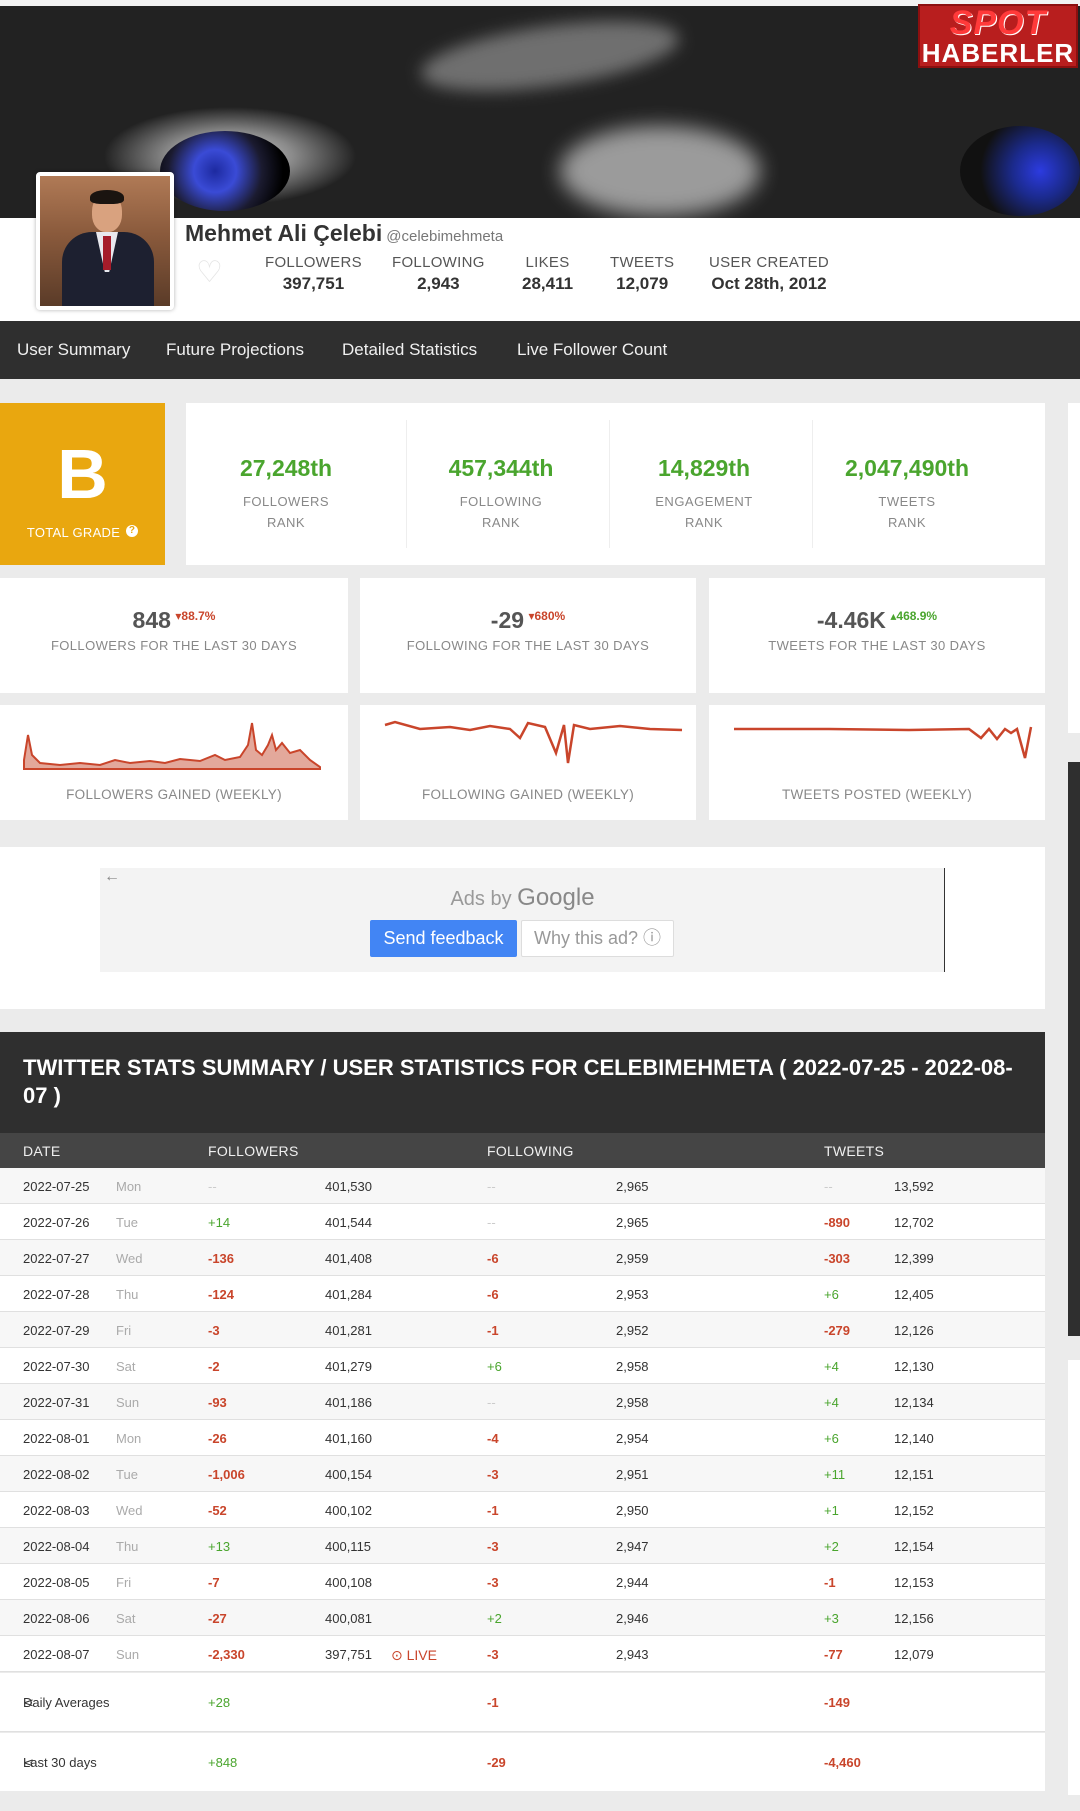 The image size is (1080, 1811). Describe the element at coordinates (112, 876) in the screenshot. I see `back-arrow-icon: ←` at that location.